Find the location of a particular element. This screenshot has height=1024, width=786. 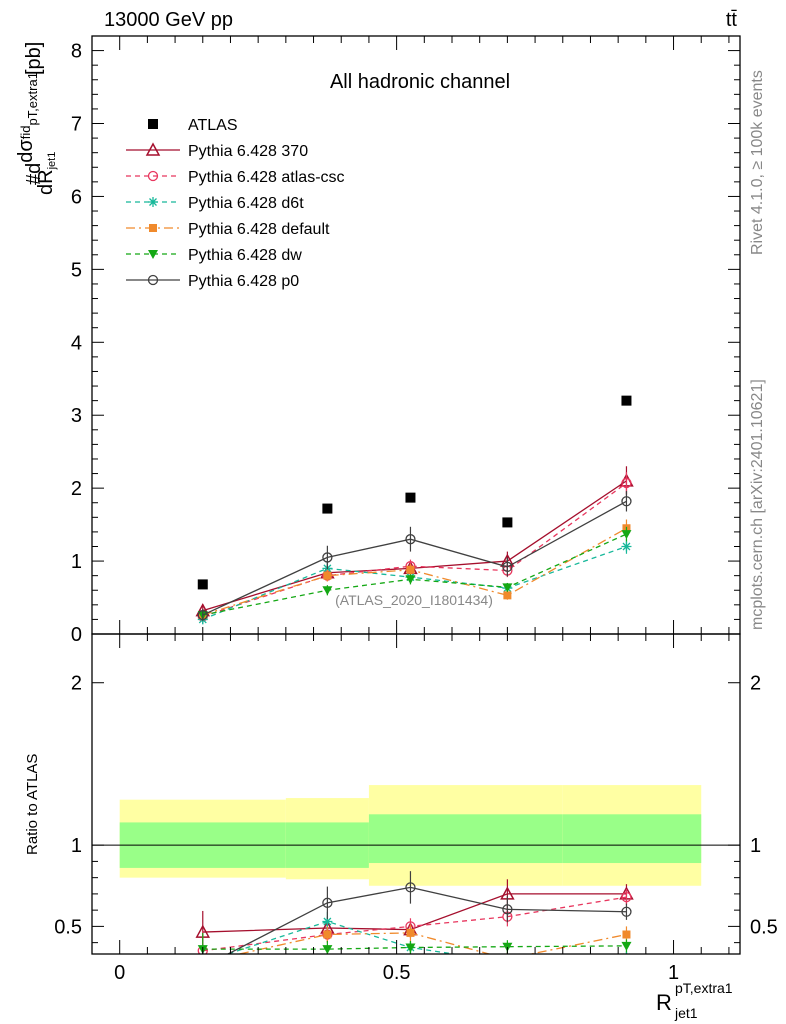

y-tick-label: 1 is located at coordinates (76, 562).